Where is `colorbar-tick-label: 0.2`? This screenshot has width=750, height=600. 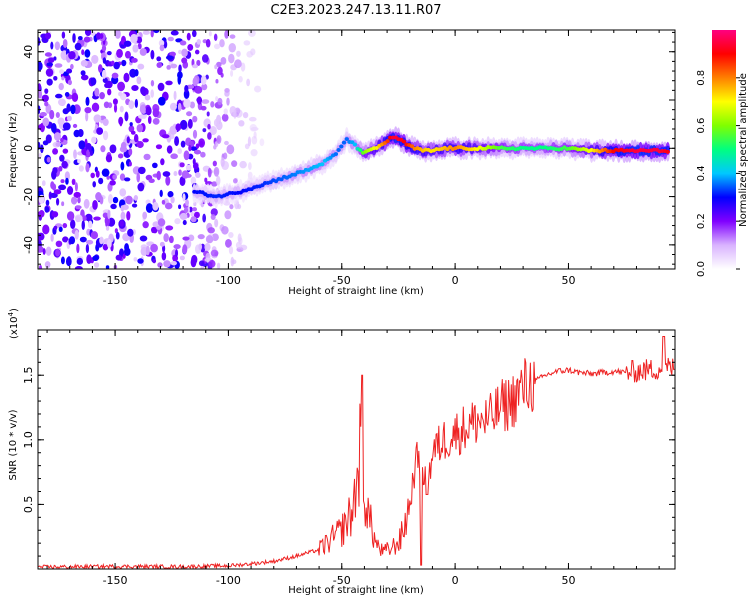
colorbar-tick-label: 0.2 is located at coordinates (701, 221).